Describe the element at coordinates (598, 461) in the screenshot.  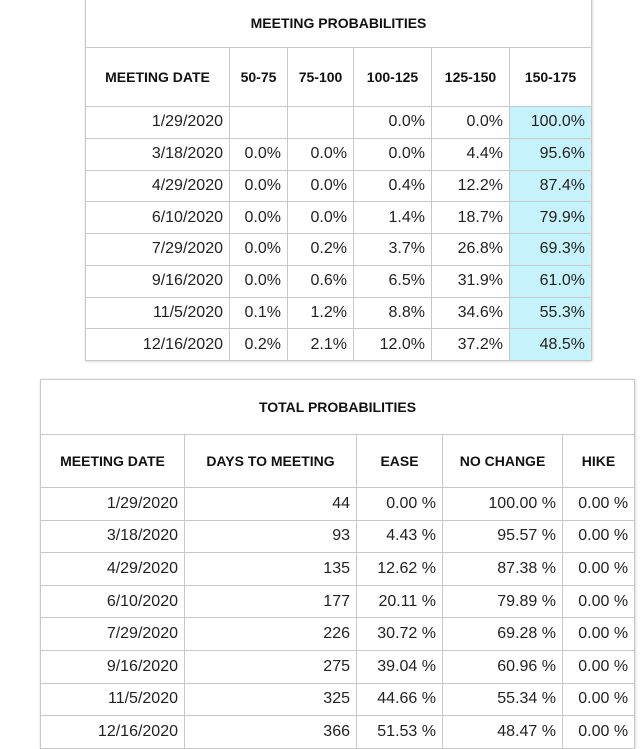
I see `column-header: HIKE` at that location.